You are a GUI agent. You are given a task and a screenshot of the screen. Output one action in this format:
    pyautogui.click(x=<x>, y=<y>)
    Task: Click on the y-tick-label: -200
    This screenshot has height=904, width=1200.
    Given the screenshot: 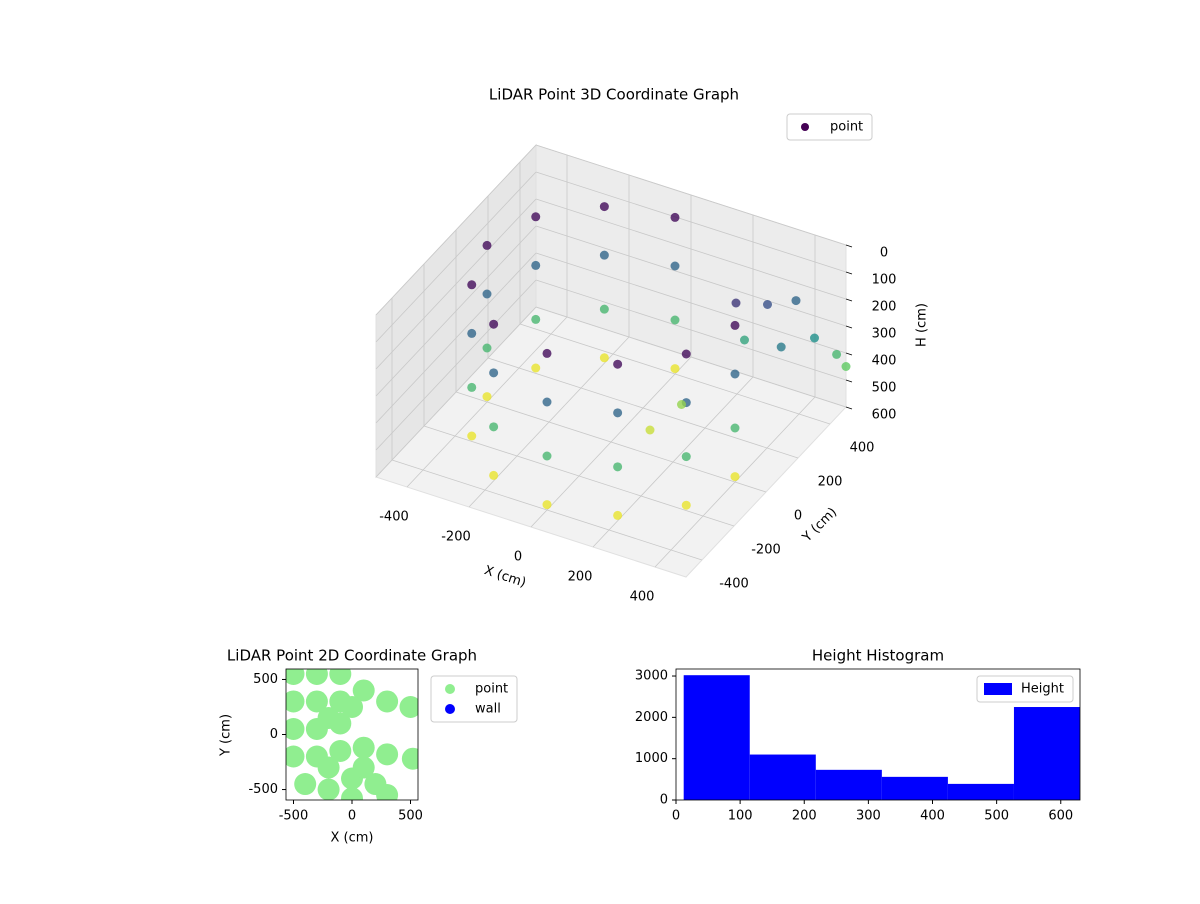 What is the action you would take?
    pyautogui.click(x=766, y=550)
    